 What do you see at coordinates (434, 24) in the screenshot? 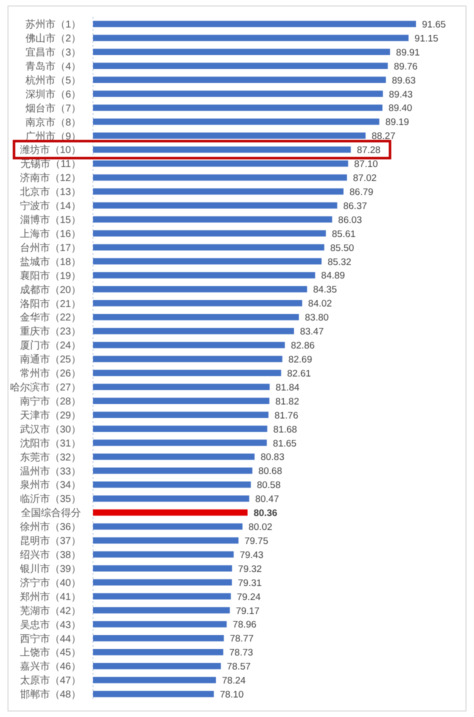
I see `data-label: 91.65` at bounding box center [434, 24].